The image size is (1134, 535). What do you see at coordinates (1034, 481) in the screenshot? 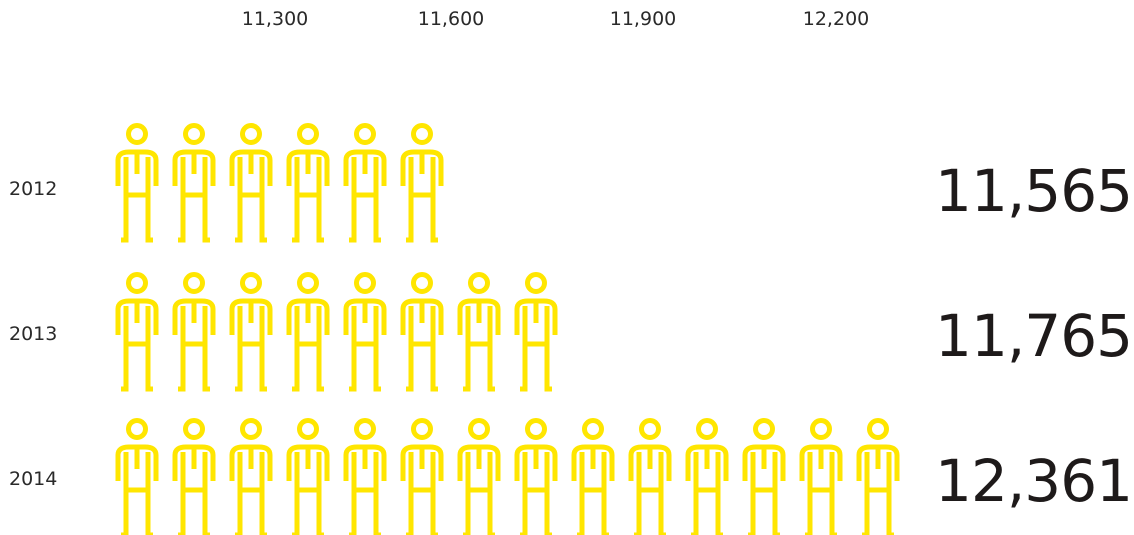
I see `value-label-2014: 12,361` at bounding box center [1034, 481].